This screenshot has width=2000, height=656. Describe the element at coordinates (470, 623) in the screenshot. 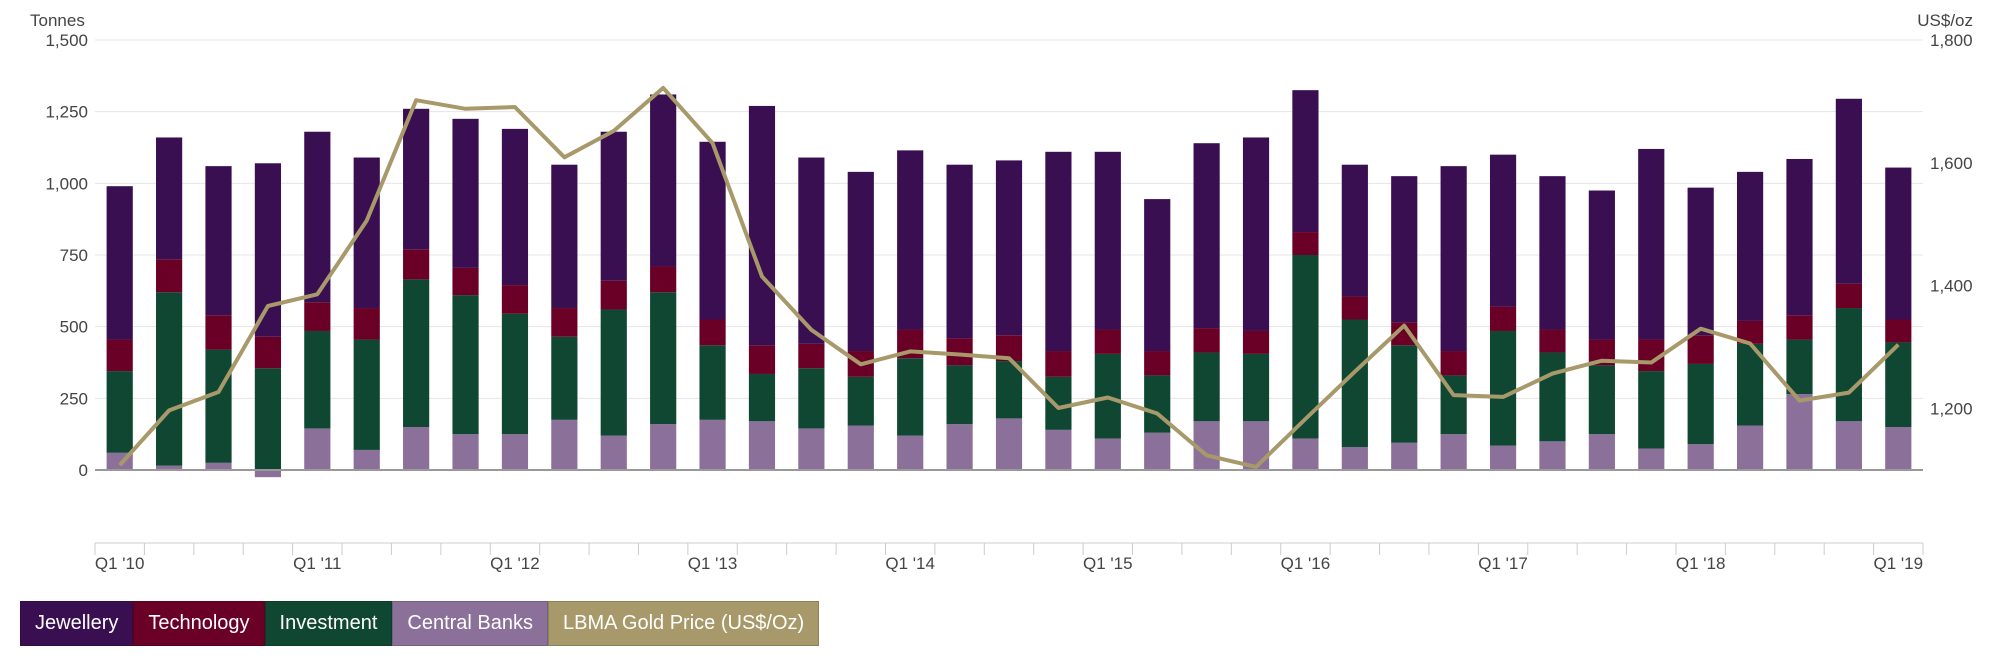

I see `legend-item-central-banks: Central Banks` at that location.